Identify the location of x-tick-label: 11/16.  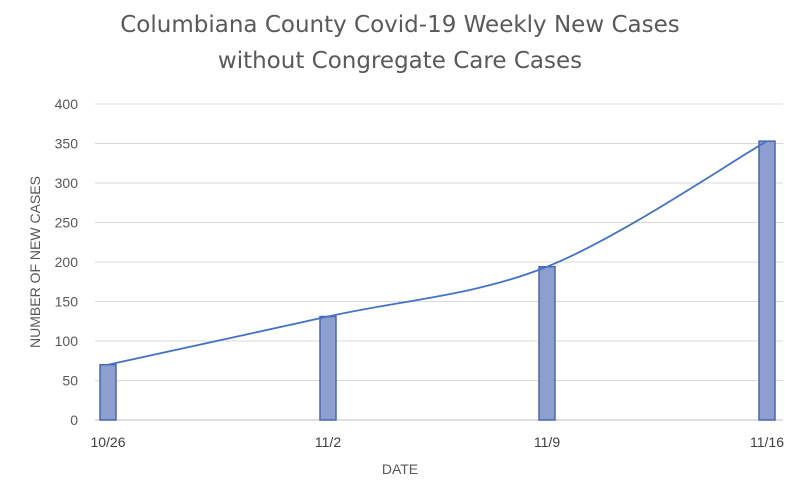
(767, 442).